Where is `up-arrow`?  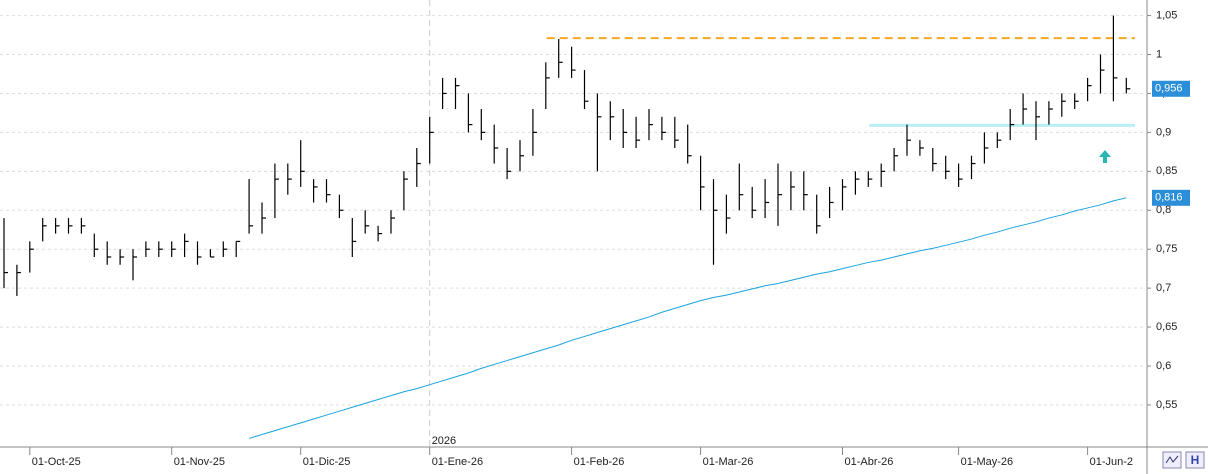
up-arrow is located at coordinates (1105, 156).